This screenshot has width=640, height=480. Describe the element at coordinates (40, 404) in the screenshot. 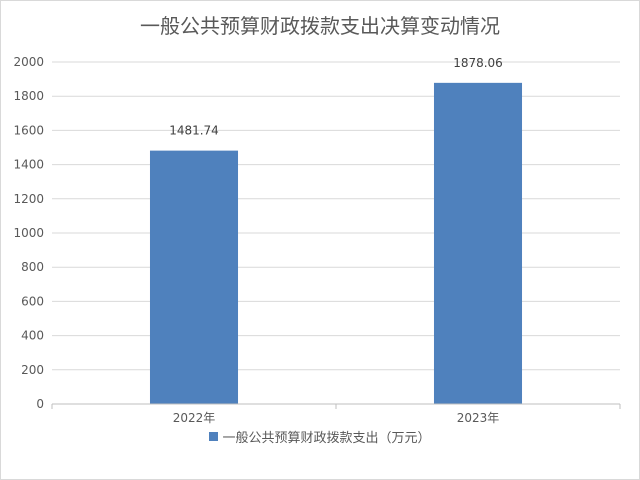

I see `y-tick-label: 0` at that location.